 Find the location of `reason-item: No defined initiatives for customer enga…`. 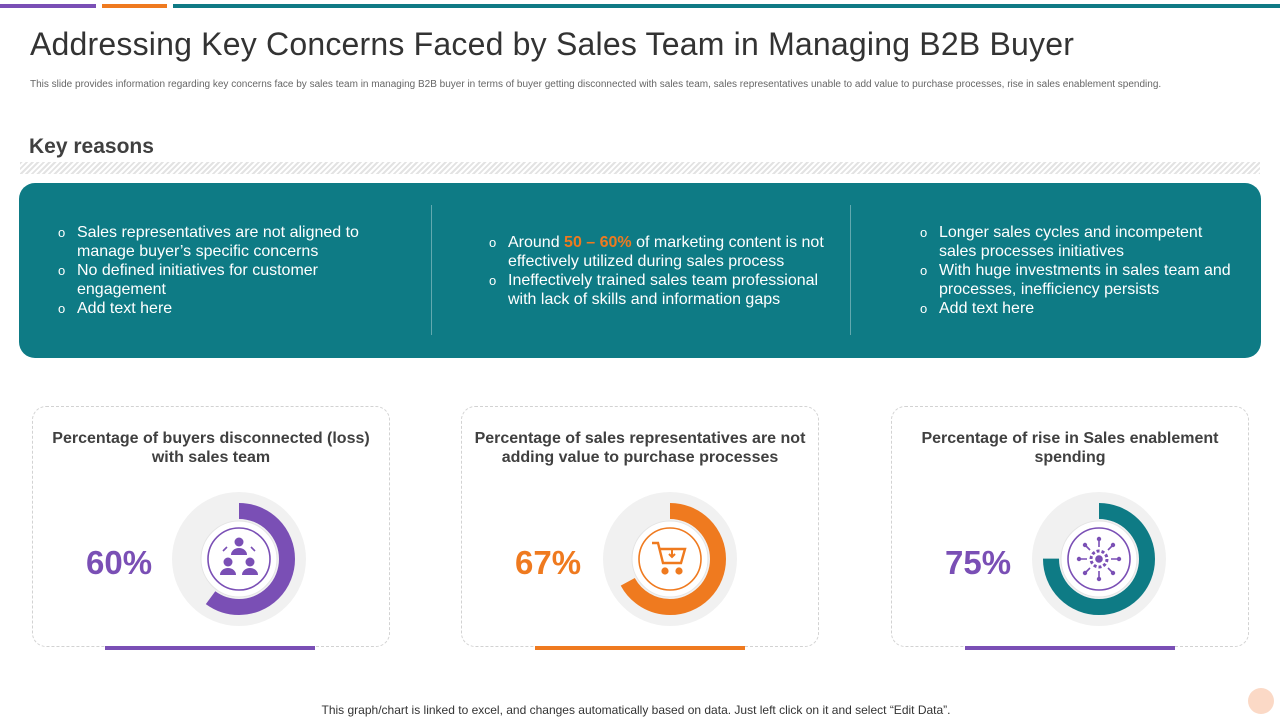

reason-item: No defined initiatives for customer enga… is located at coordinates (223, 280).